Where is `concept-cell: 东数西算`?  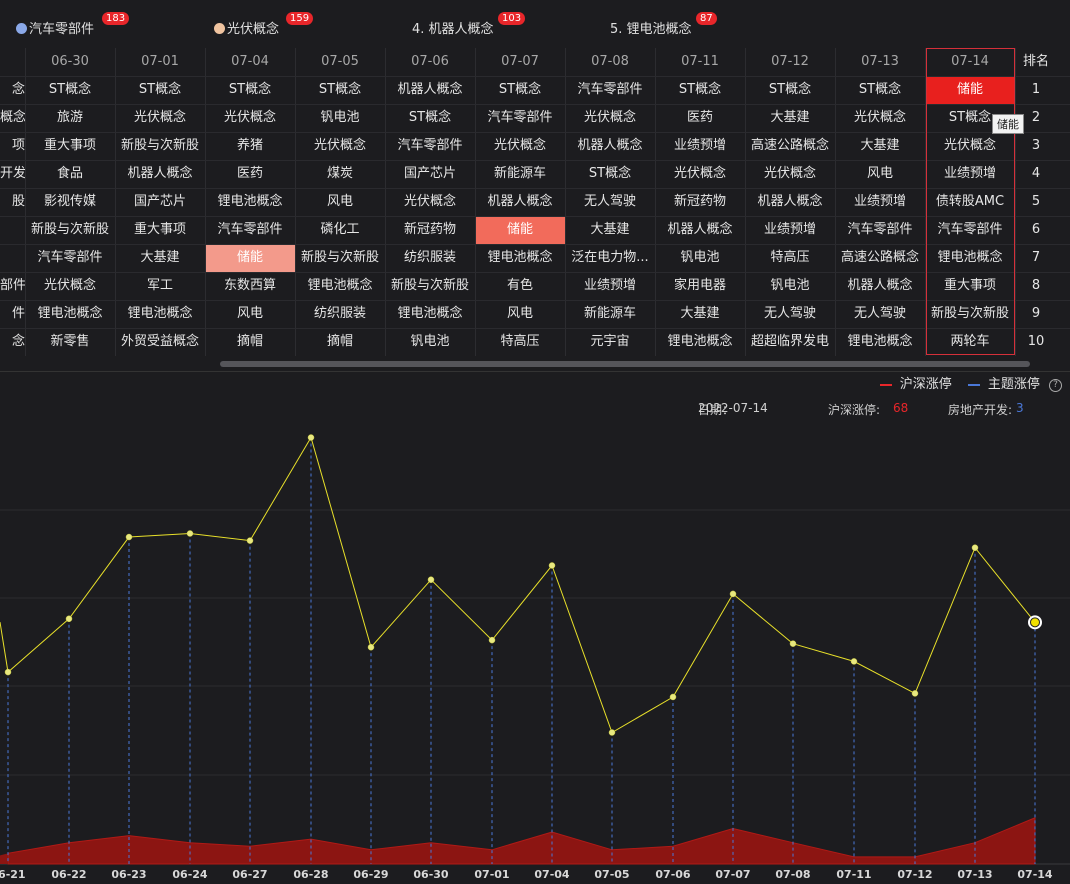
concept-cell: 东数西算 is located at coordinates (249, 285).